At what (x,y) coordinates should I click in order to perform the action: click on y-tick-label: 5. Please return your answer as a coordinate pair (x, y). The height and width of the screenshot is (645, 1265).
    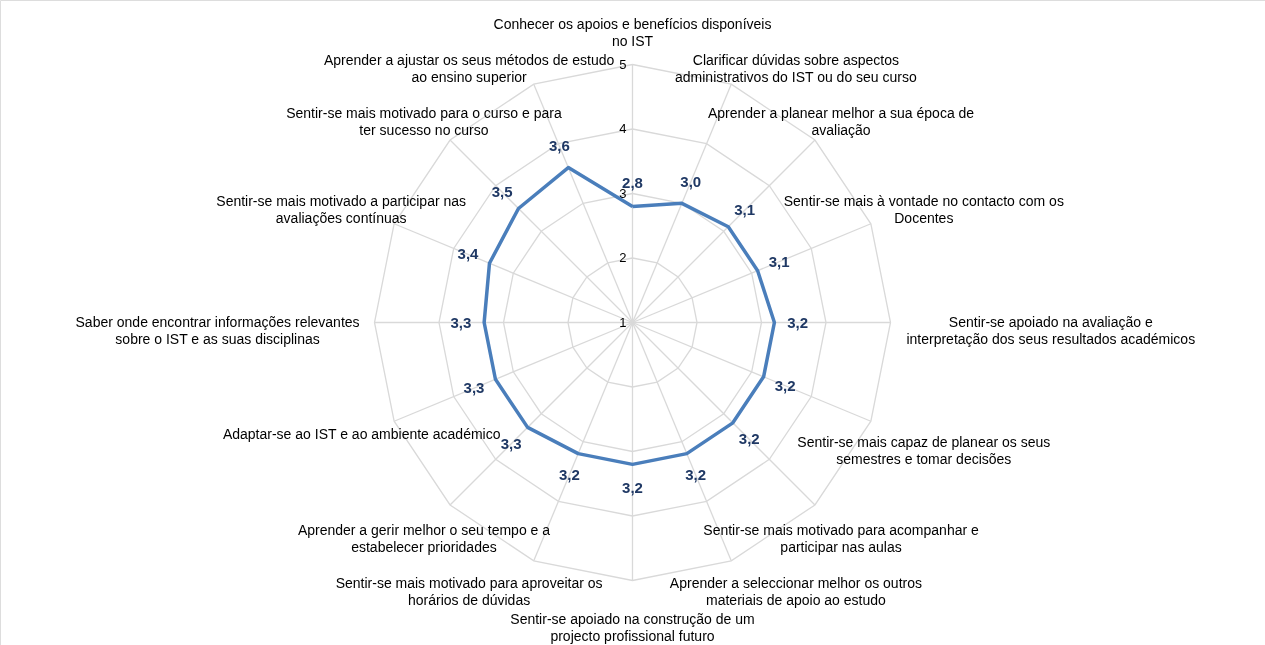
    Looking at the image, I should click on (623, 64).